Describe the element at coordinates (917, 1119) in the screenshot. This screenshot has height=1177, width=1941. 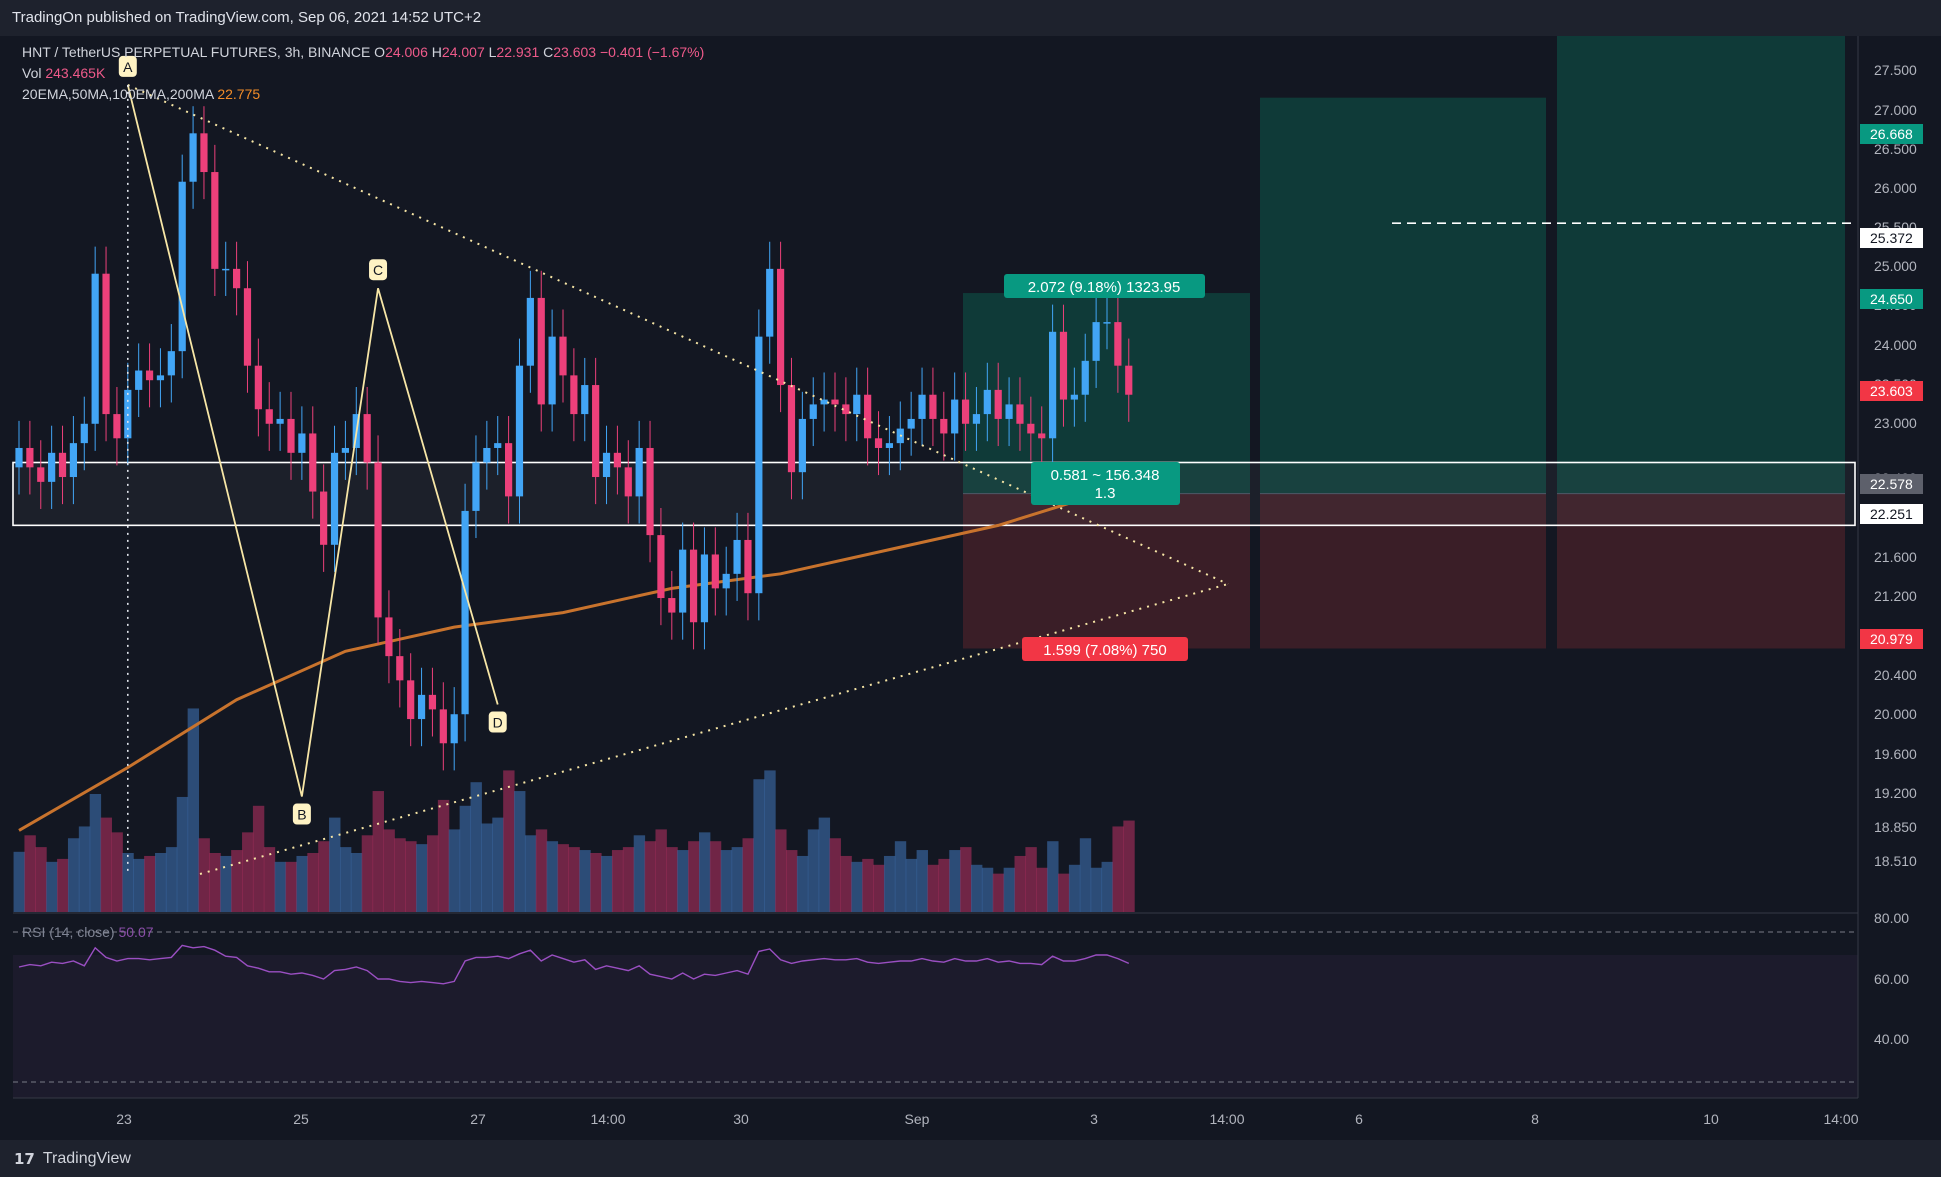
I see `time-axis-tick: Sep` at that location.